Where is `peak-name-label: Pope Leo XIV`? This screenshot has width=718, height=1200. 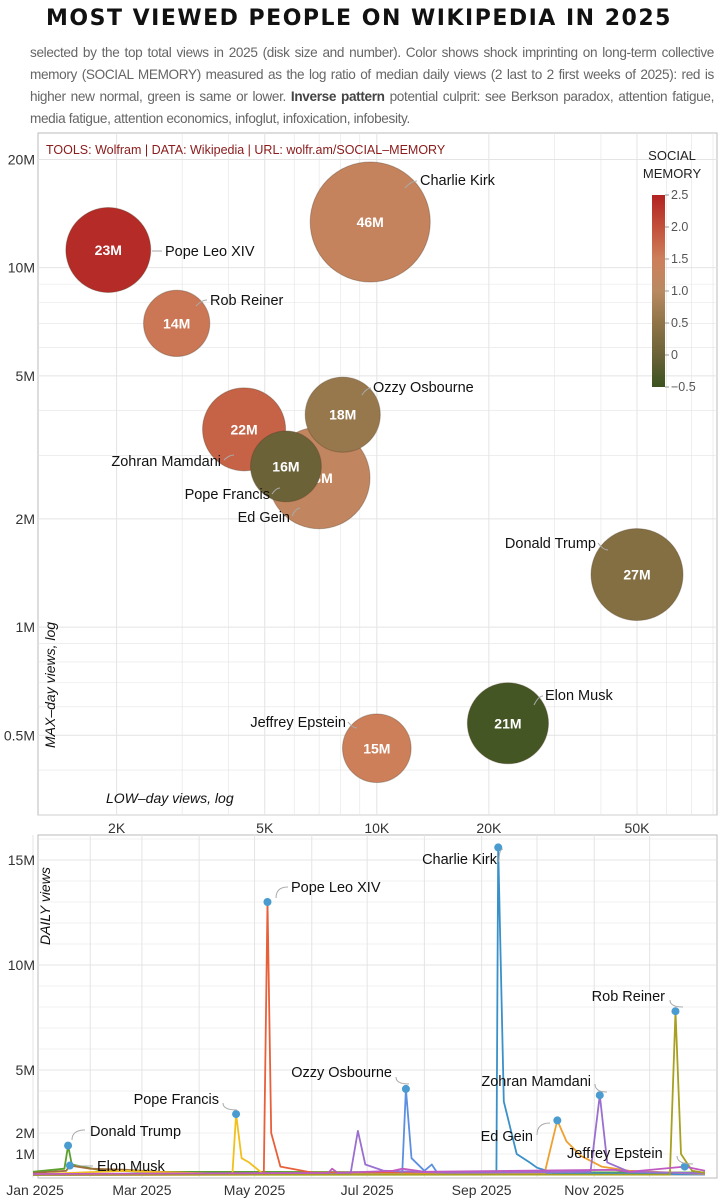
peak-name-label: Pope Leo XIV is located at coordinates (336, 888).